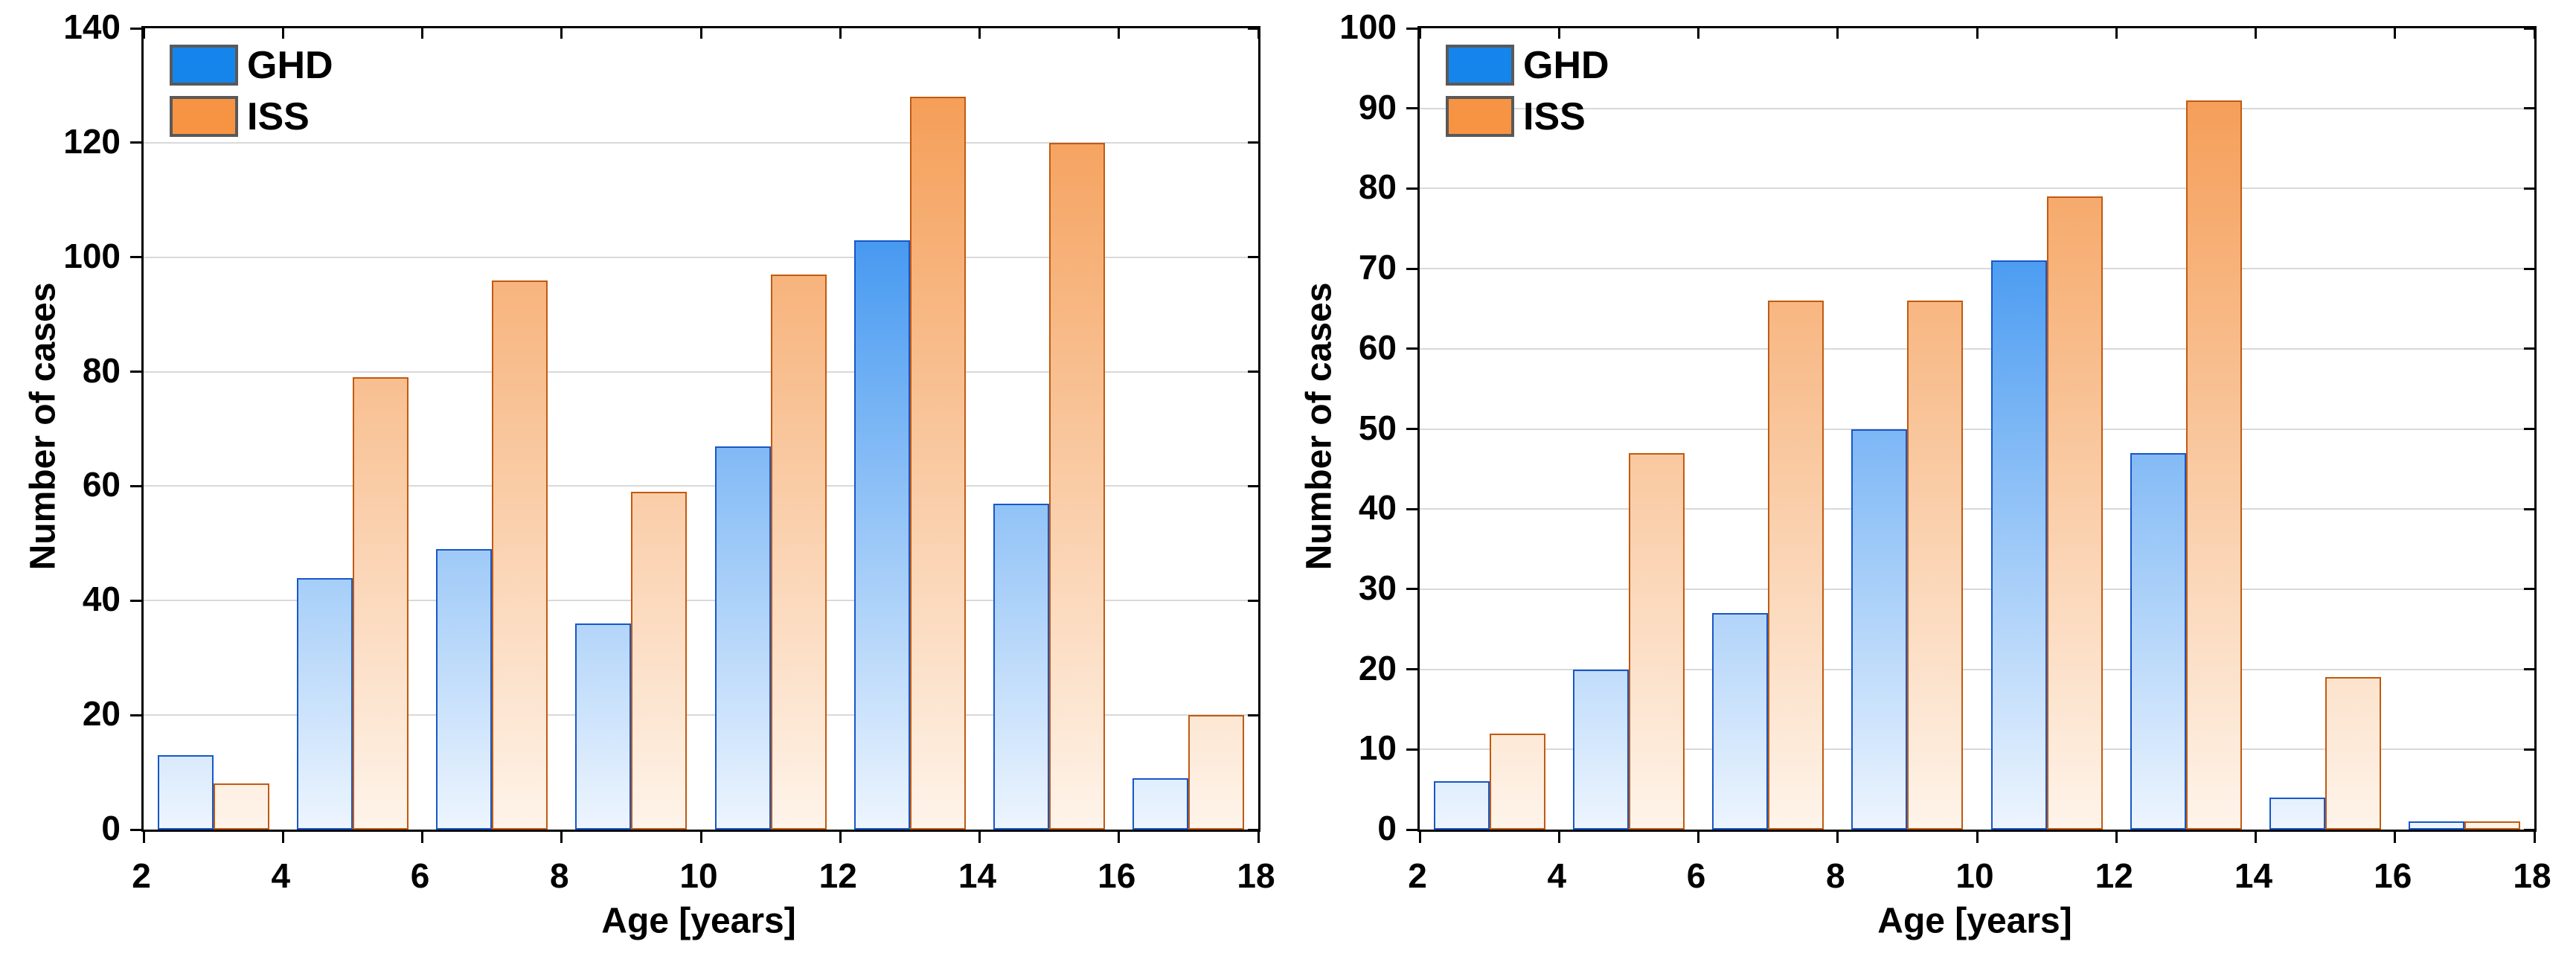  Describe the element at coordinates (251, 116) in the screenshot. I see `left-legend-row-iss: ISS` at that location.